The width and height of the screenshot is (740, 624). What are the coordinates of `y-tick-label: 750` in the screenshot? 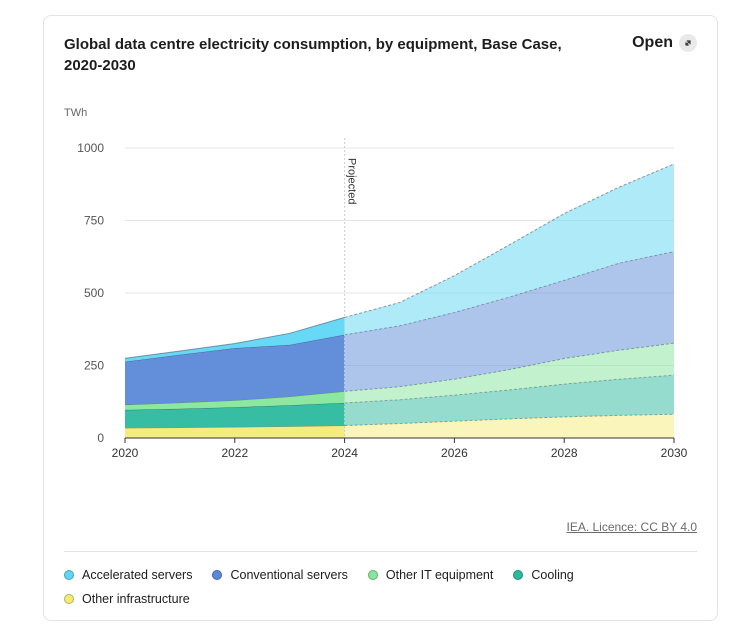 It's located at (94, 221).